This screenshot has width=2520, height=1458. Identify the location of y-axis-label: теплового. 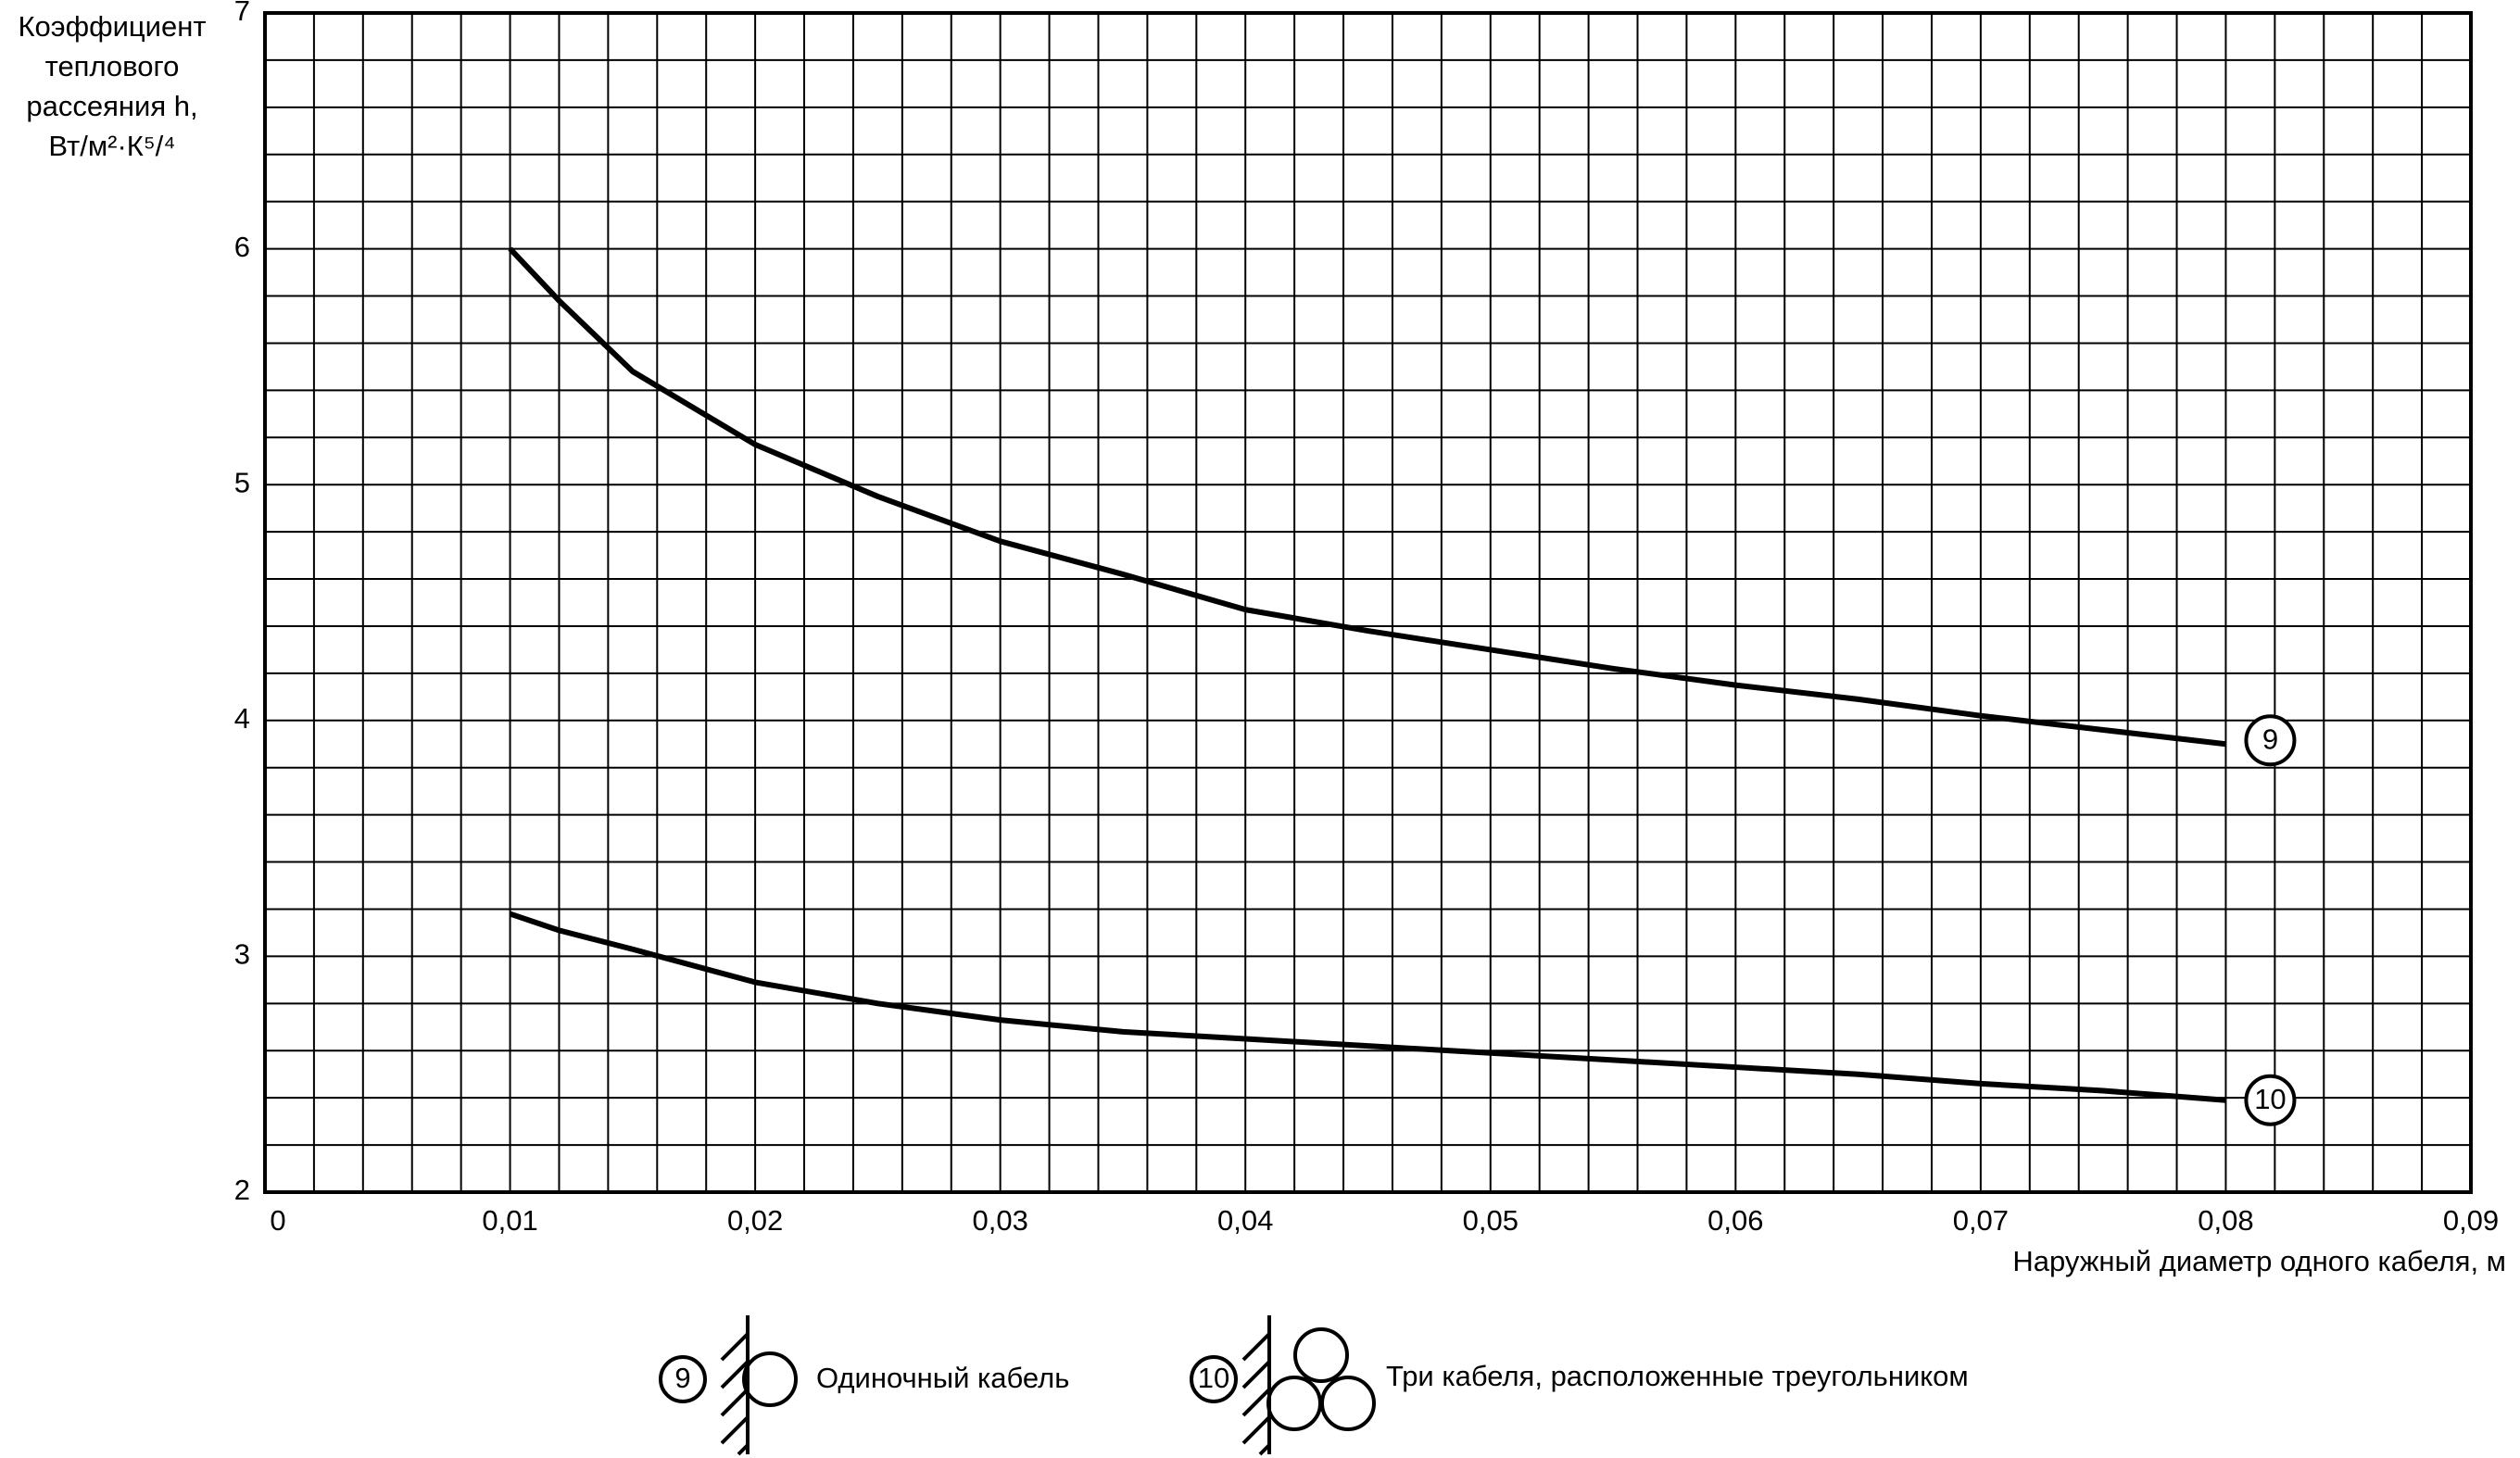
(112, 66).